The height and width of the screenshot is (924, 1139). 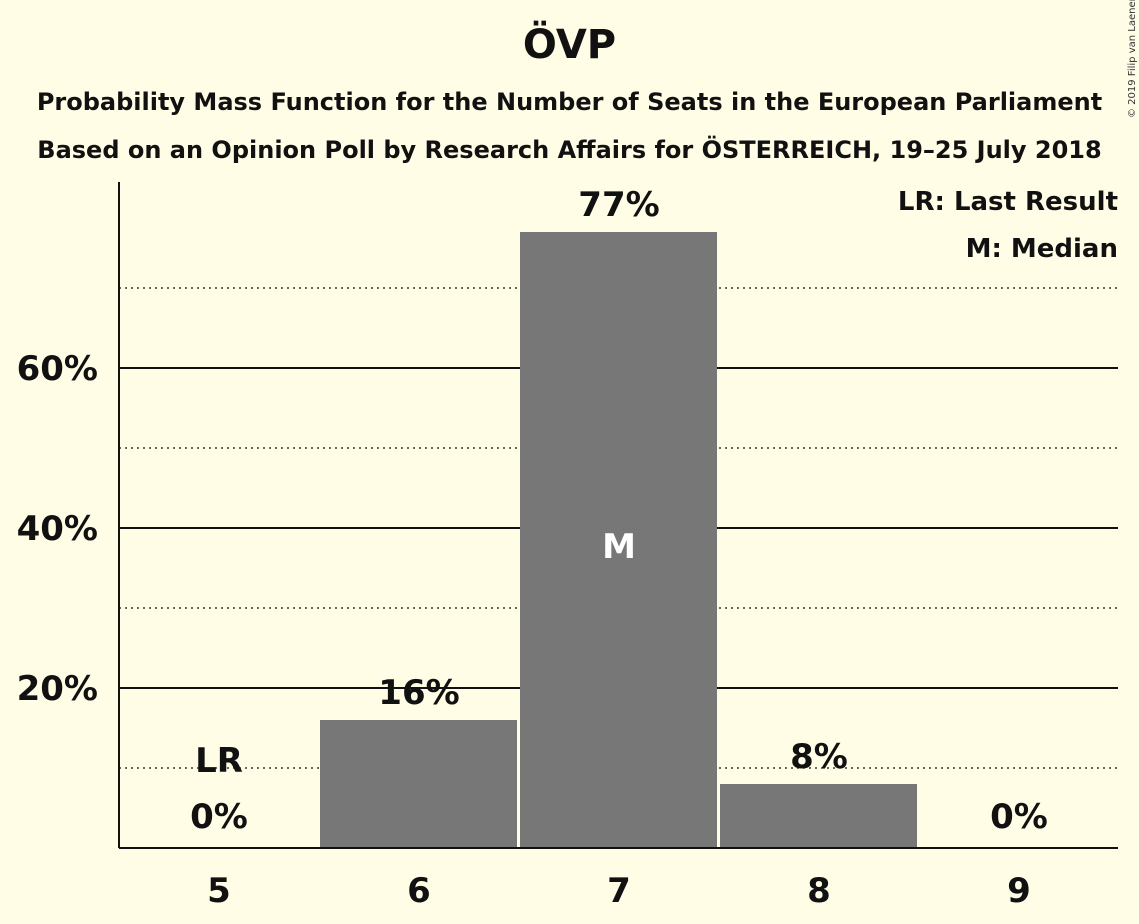 What do you see at coordinates (1008, 202) in the screenshot?
I see `legend-last-result: LR: Last Result` at bounding box center [1008, 202].